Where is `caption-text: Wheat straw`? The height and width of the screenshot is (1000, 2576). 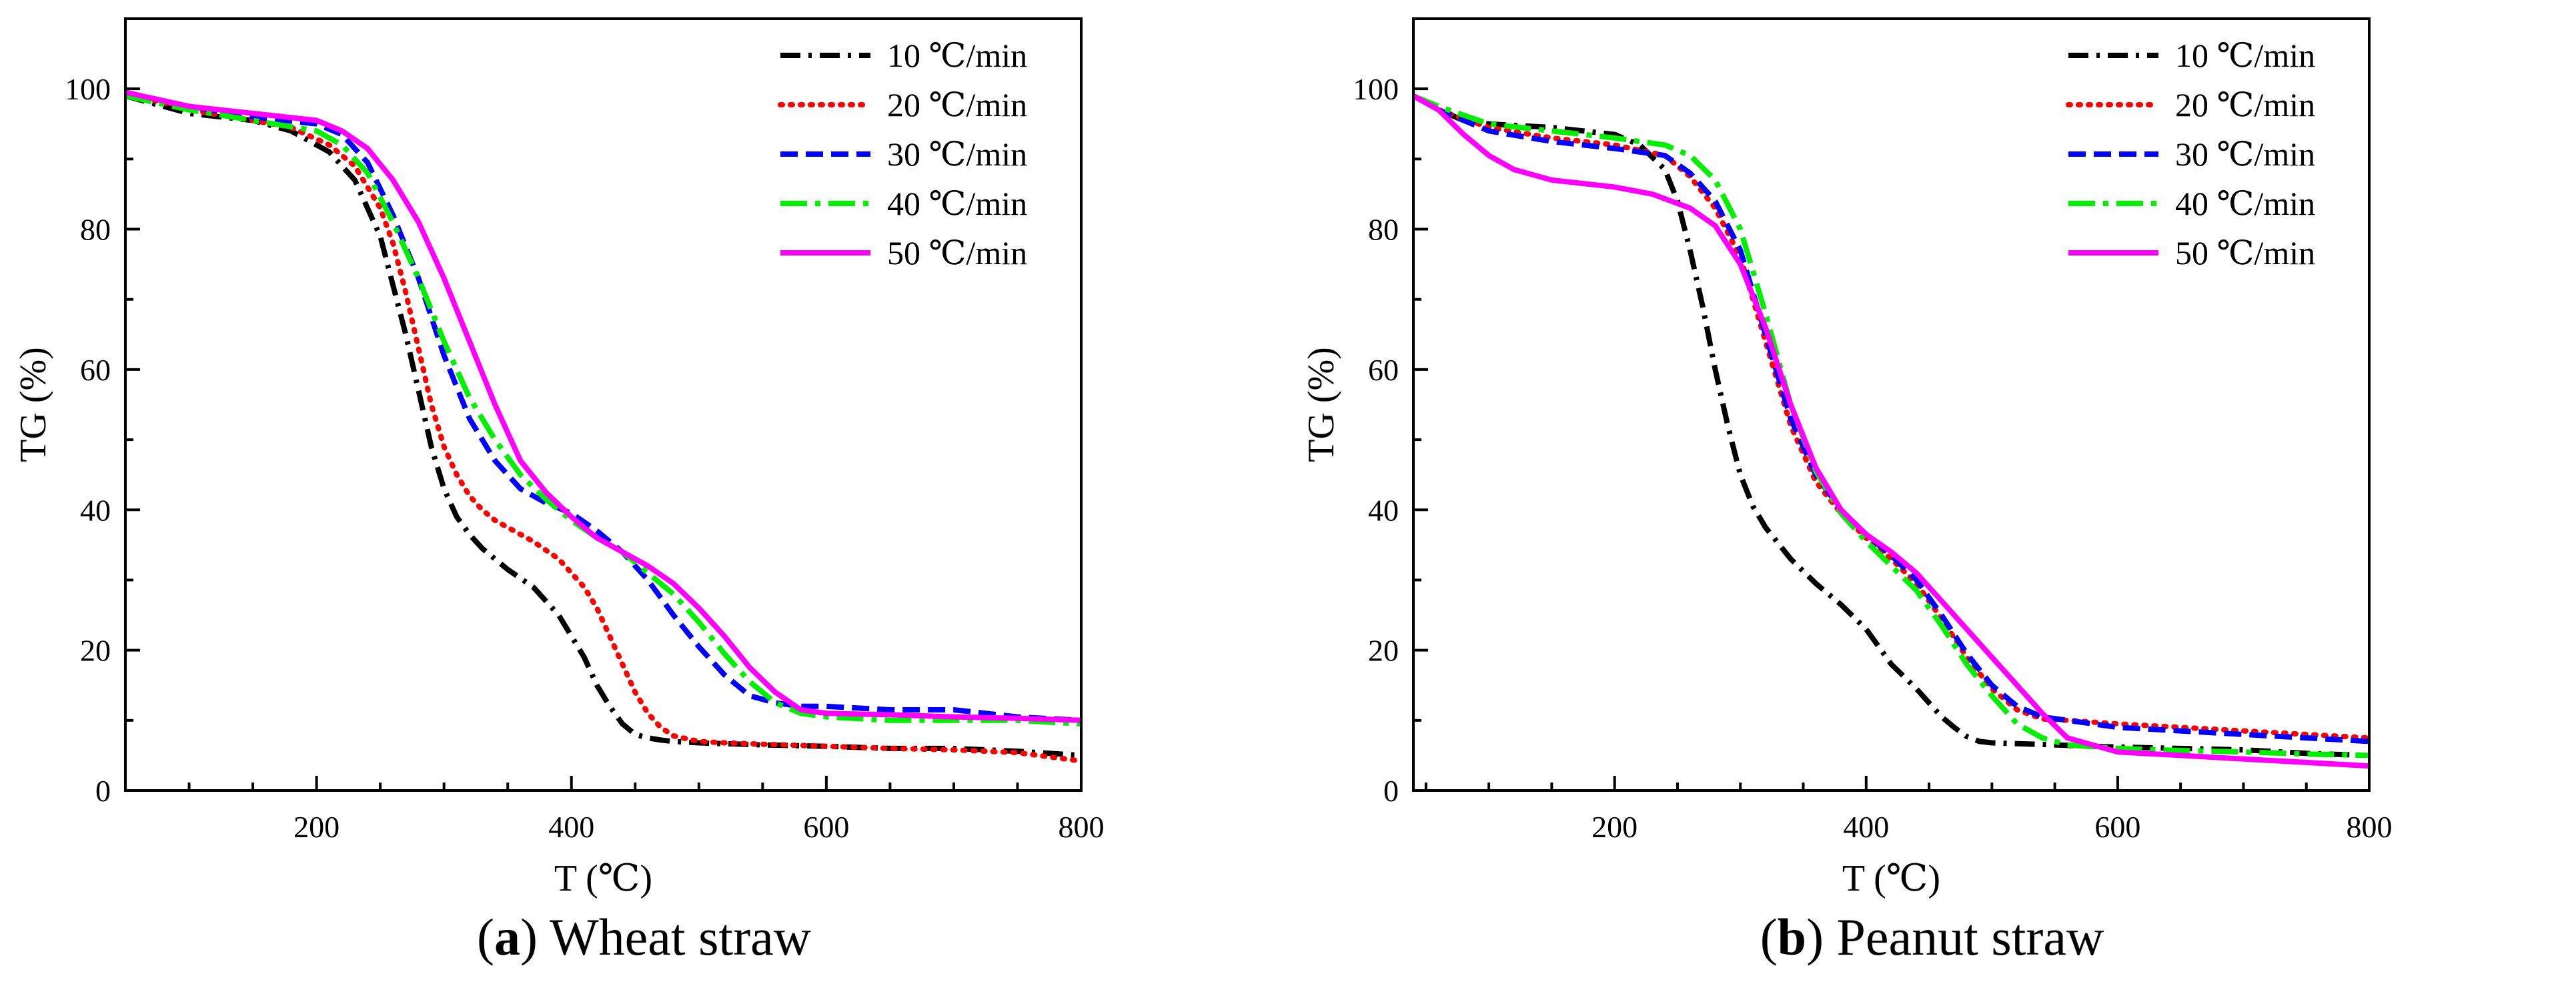
caption-text: Wheat straw is located at coordinates (681, 937).